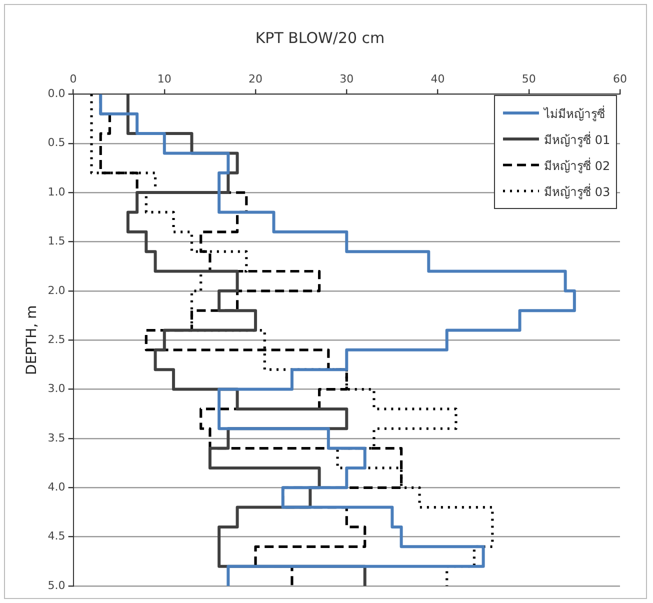 The width and height of the screenshot is (653, 603). Describe the element at coordinates (57, 241) in the screenshot. I see `y-tick-label: 1.5` at that location.